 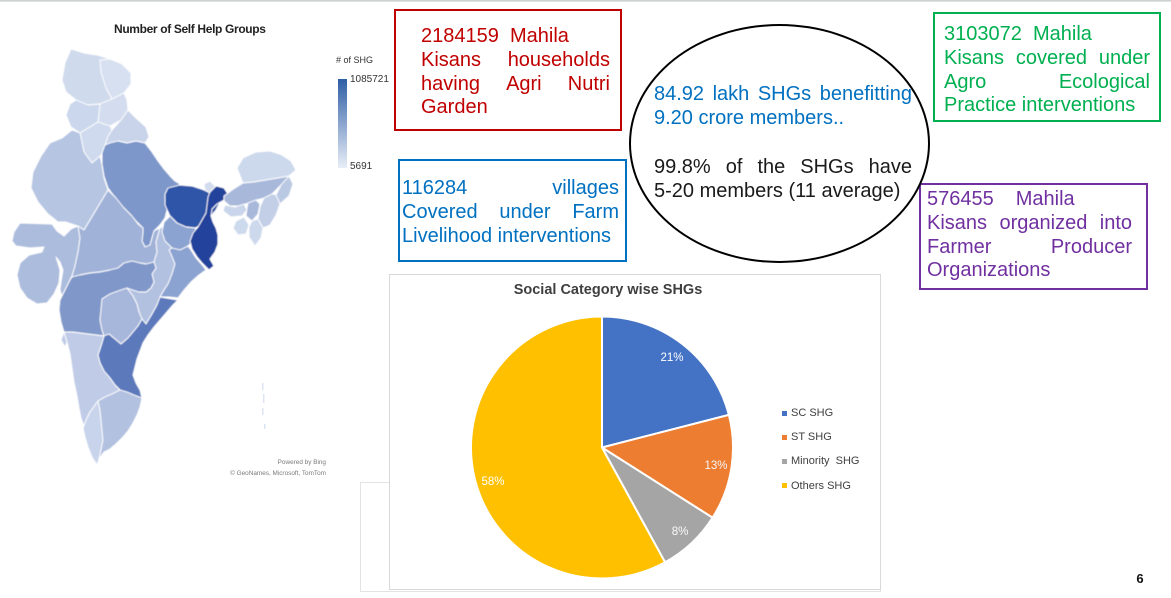 I want to click on svg-text: 8%, so click(x=680, y=532).